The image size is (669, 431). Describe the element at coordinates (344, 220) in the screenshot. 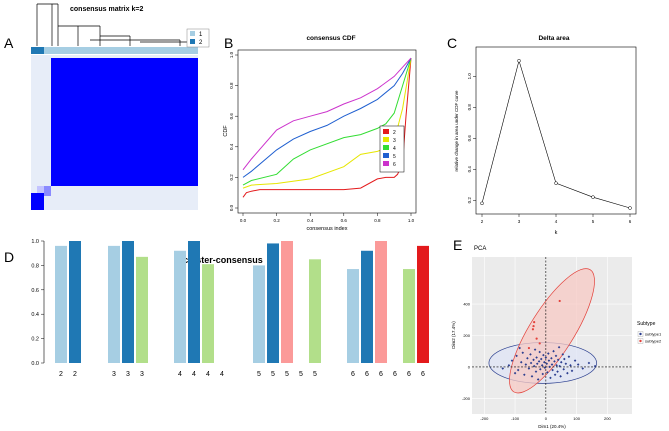

I see `cdf-xtick-label: 0.6` at that location.